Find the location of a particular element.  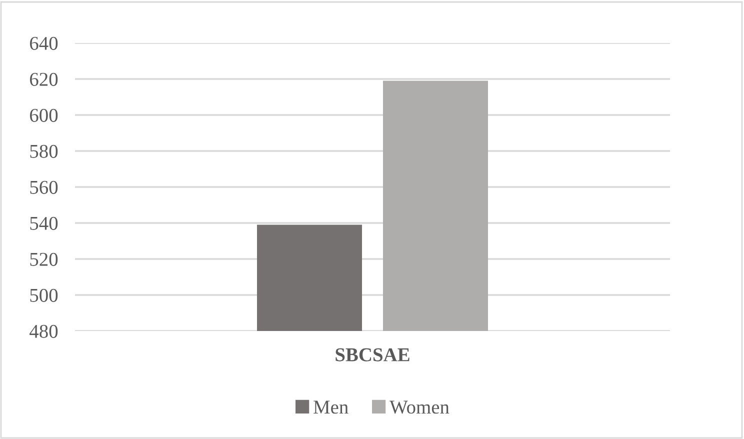

y-tick-label: 480 is located at coordinates (44, 331).